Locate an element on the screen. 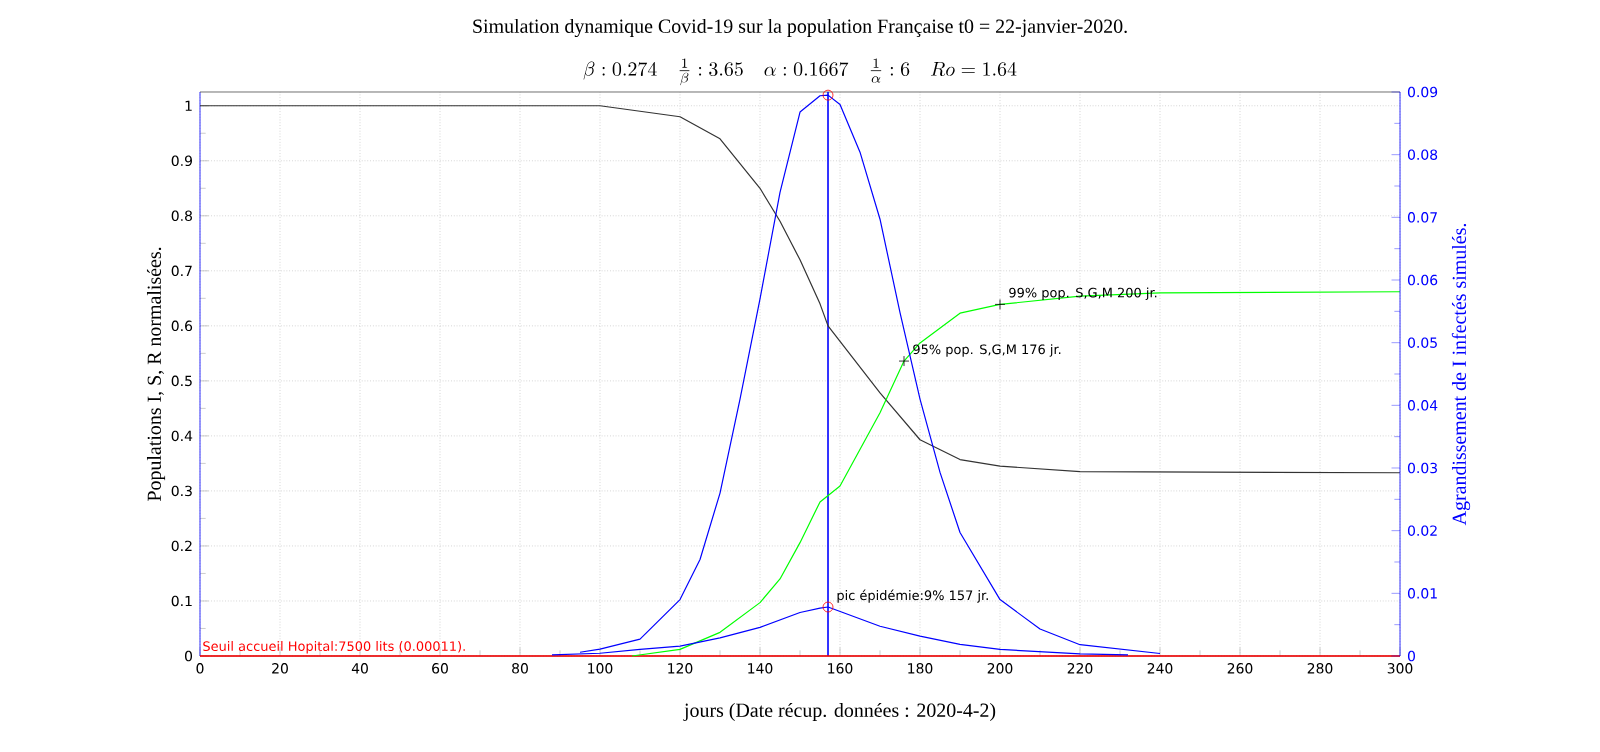  chart-subtitle: $\beta : 0.274 \quad \frac{1}{\beta} : 3.65 \quad \alpha : 0.1667 \quad \frac{1}{\alpha} : 6 \quad Ro = 1.64$ is located at coordinates (800, 72).